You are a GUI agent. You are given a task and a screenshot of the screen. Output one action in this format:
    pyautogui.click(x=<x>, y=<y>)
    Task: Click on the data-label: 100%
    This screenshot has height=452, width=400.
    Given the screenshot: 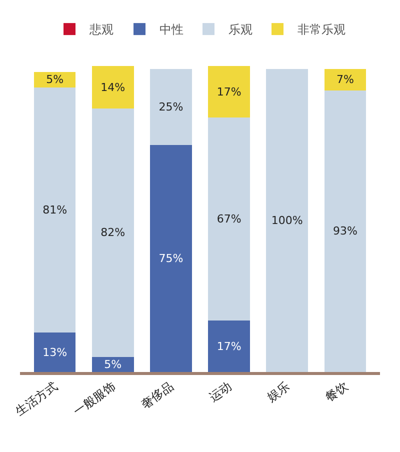 What is the action you would take?
    pyautogui.click(x=287, y=221)
    